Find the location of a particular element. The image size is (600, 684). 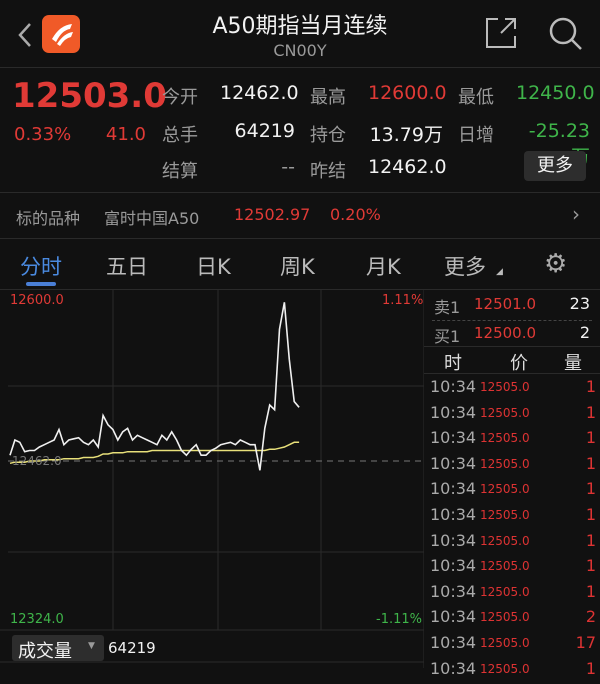

tab-five-day: 五日 is located at coordinates (127, 267).